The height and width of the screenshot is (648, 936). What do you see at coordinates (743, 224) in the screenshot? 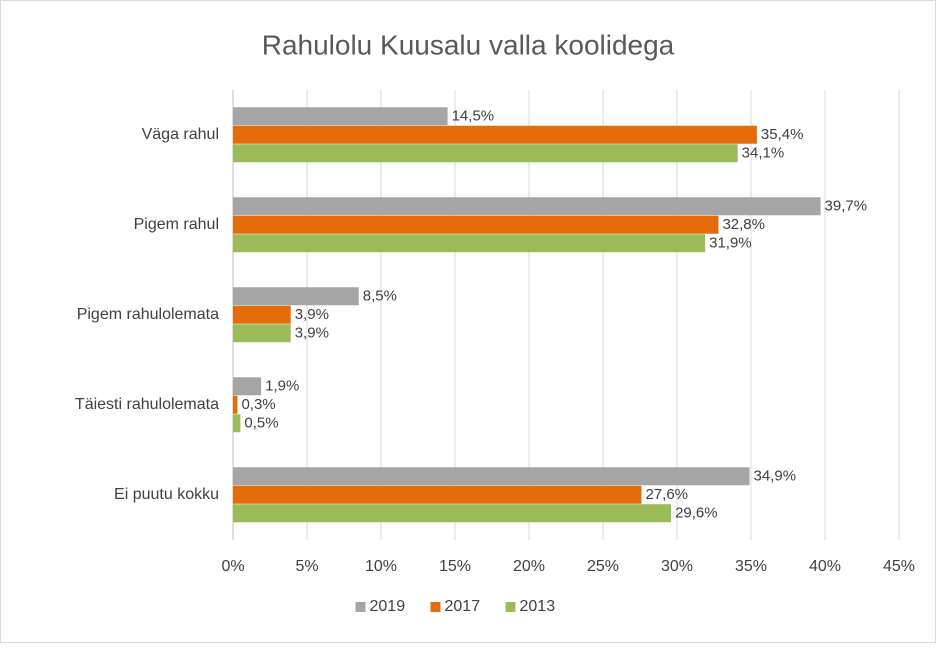
I see `data-label: 32,8%` at bounding box center [743, 224].